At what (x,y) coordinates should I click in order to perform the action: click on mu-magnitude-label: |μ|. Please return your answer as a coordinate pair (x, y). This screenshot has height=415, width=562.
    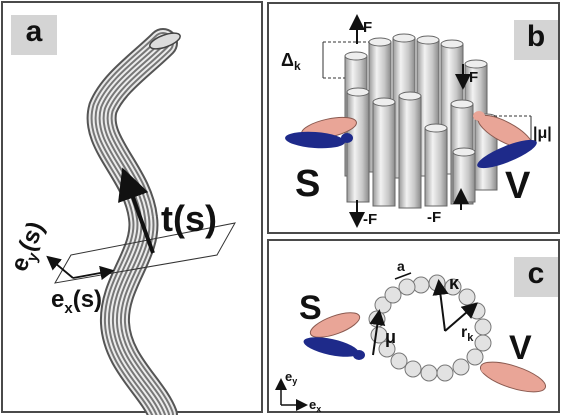
    Looking at the image, I should click on (542, 133).